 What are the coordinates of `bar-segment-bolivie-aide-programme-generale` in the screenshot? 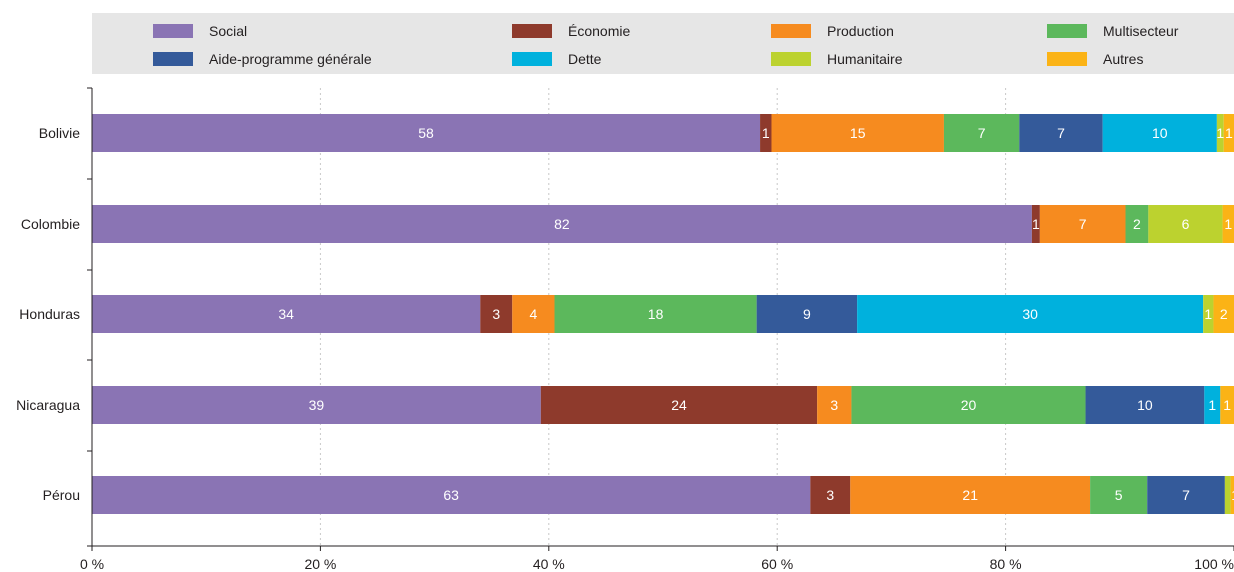 It's located at (1061, 133).